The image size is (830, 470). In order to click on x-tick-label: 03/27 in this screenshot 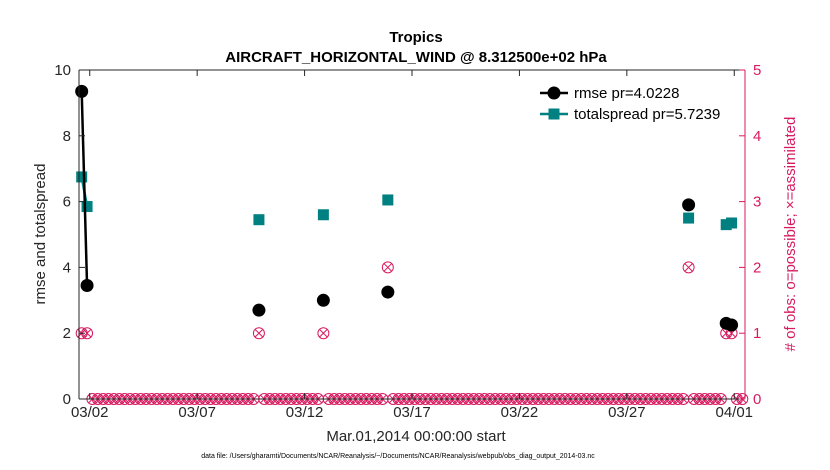, I will do `click(627, 412)`.